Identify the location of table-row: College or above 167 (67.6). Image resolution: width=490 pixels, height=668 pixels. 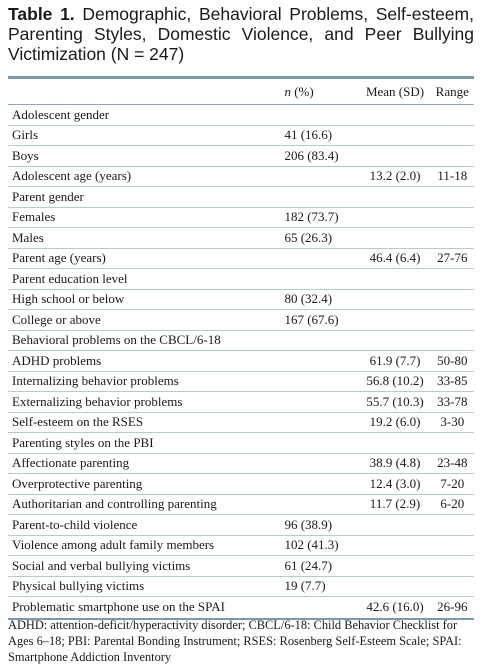
(241, 320).